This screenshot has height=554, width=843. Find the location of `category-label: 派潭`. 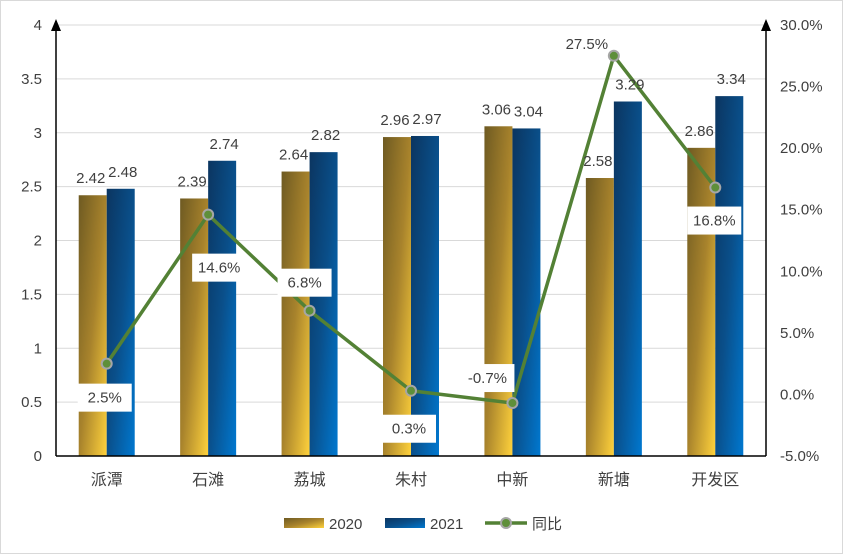

category-label: 派潭 is located at coordinates (107, 479).